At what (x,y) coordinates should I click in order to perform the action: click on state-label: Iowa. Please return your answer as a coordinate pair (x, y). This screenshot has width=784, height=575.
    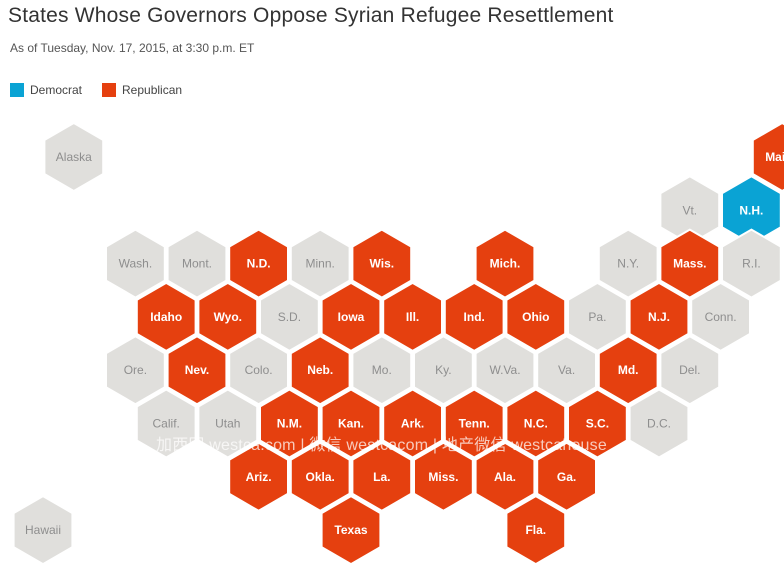
    Looking at the image, I should click on (351, 317).